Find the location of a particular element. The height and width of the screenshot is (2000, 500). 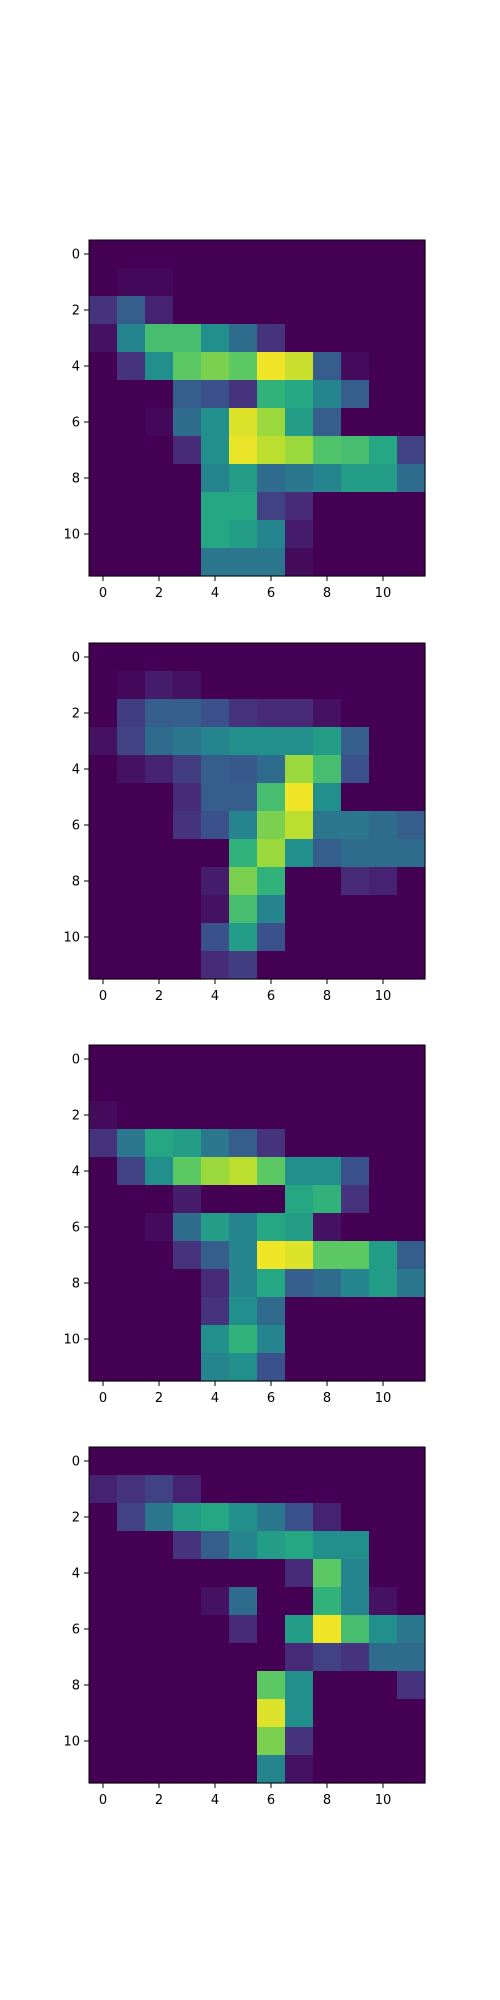

y-tick-label: 0 is located at coordinates (76, 255).